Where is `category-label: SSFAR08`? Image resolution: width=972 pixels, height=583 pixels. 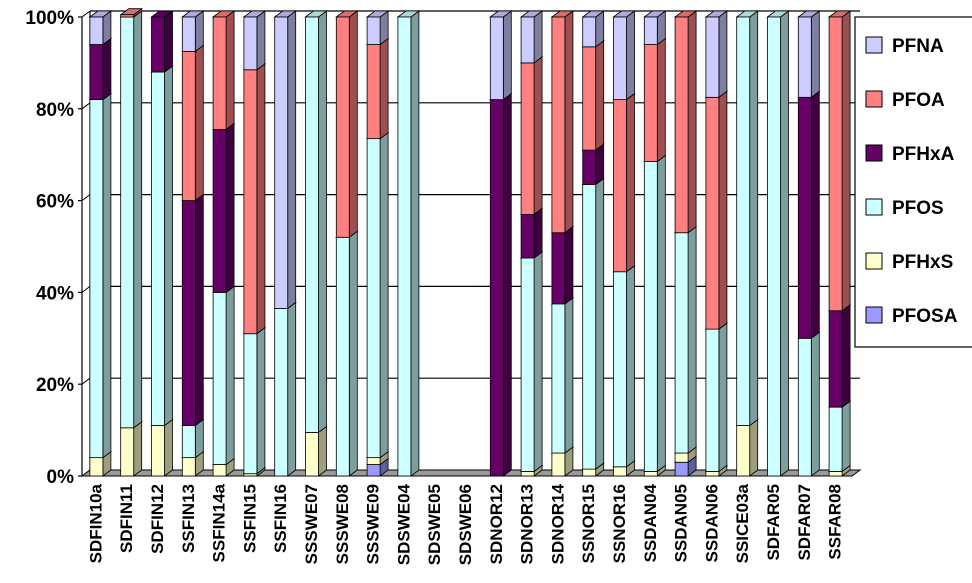 category-label: SSFAR08 is located at coordinates (835, 522).